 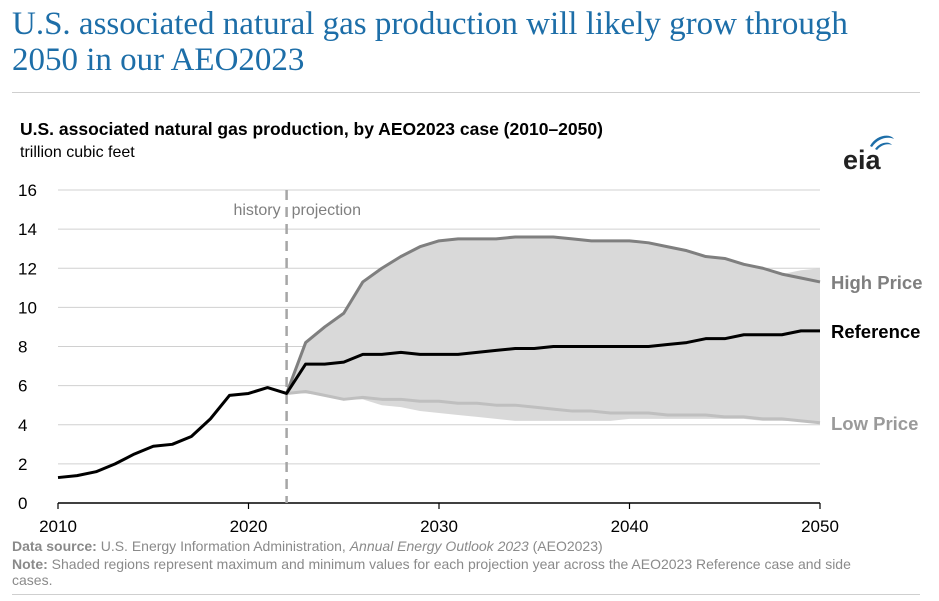 I want to click on y-tick-label-16: 16, so click(x=27, y=190).